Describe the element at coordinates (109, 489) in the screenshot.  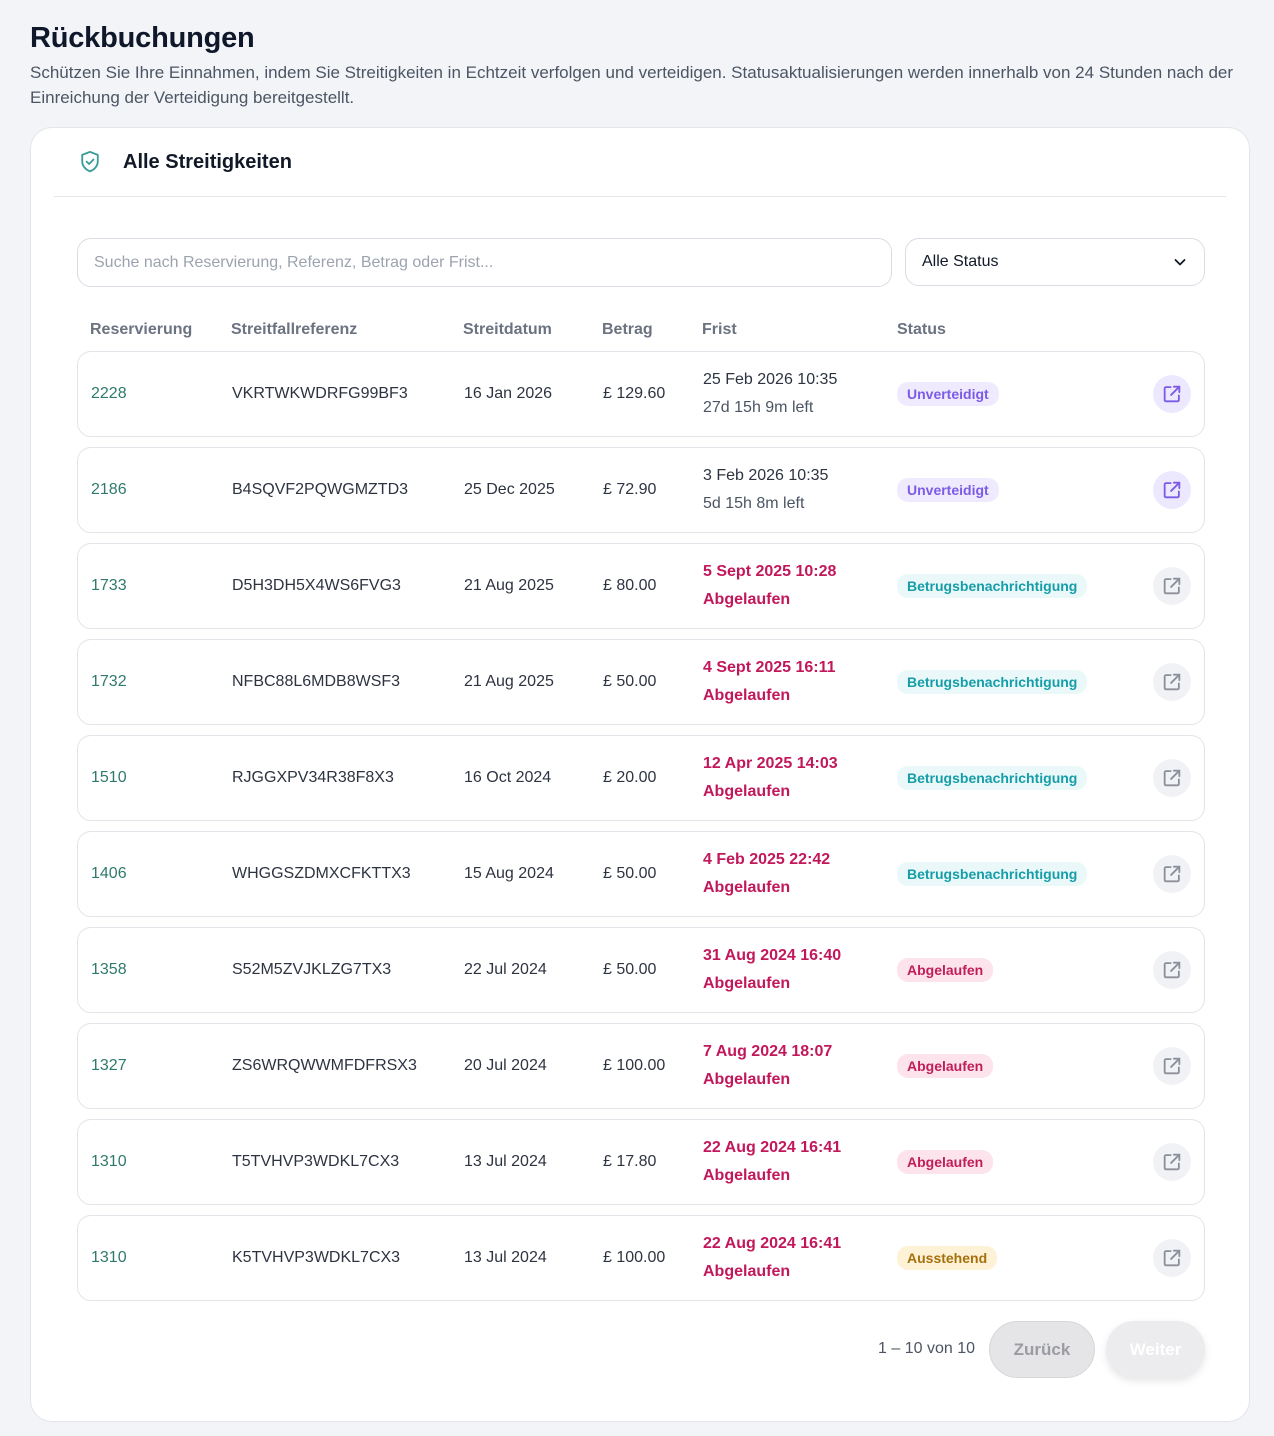
I see `reservation-link: 2186` at that location.